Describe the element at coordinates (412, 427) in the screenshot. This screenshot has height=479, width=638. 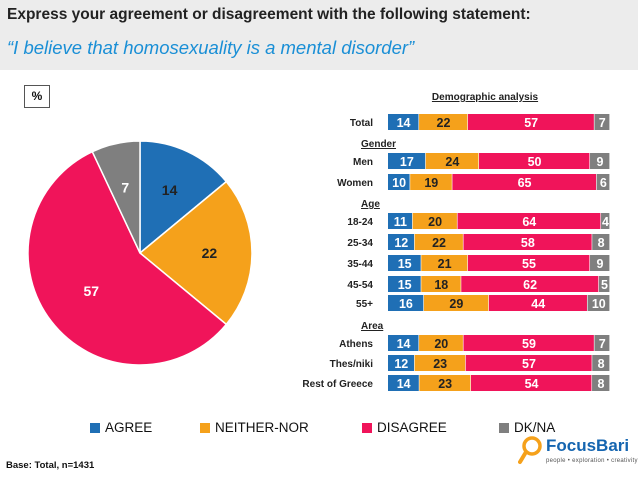
I see `legend-label-disagree: DISAGREE` at that location.